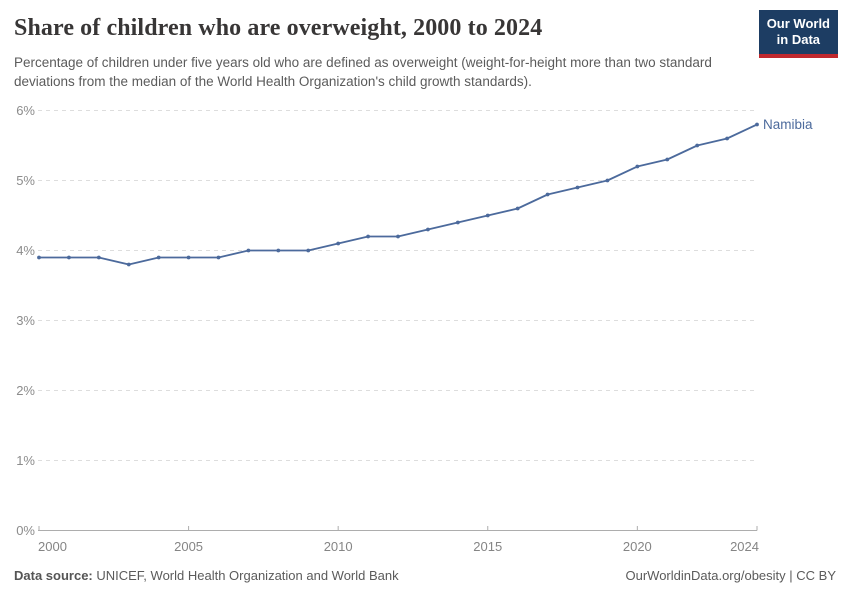  What do you see at coordinates (798, 23) in the screenshot?
I see `logo-line-1: Our World` at bounding box center [798, 23].